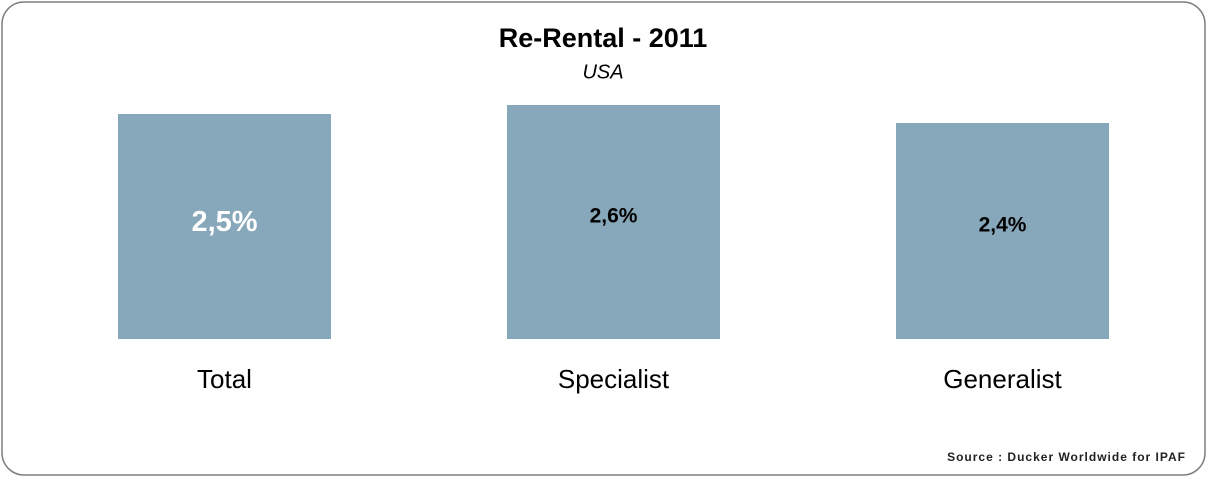 The width and height of the screenshot is (1207, 477). Describe the element at coordinates (1003, 225) in the screenshot. I see `data-label: 2,4%` at that location.